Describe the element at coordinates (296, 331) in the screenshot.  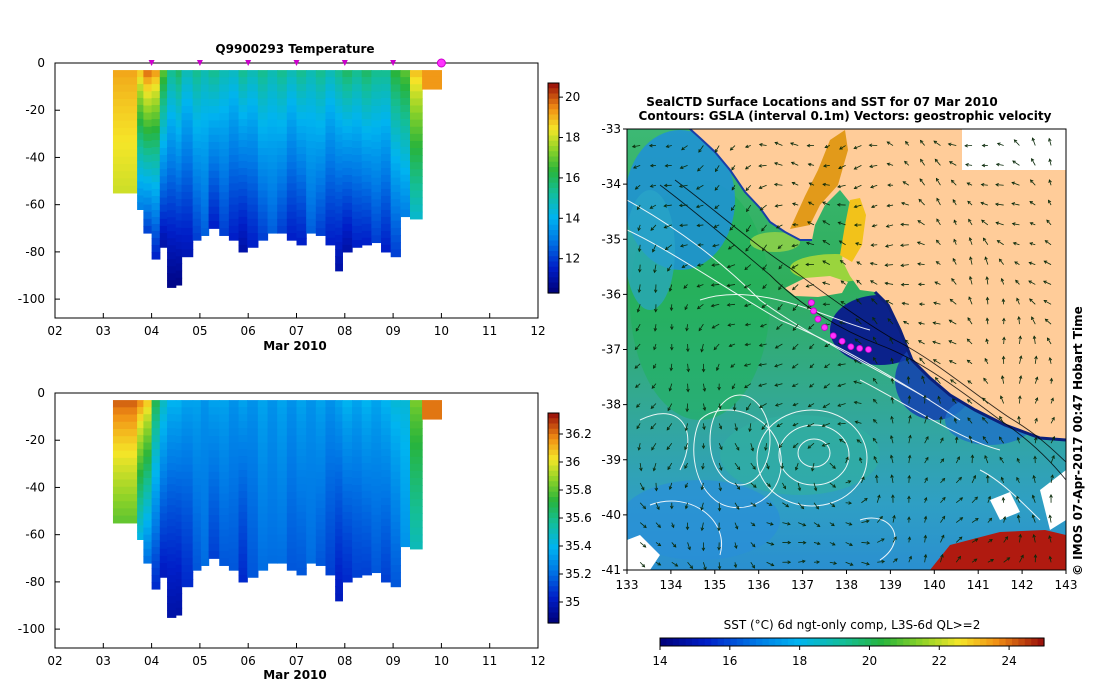
I see `x-tick-label: 07` at that location.